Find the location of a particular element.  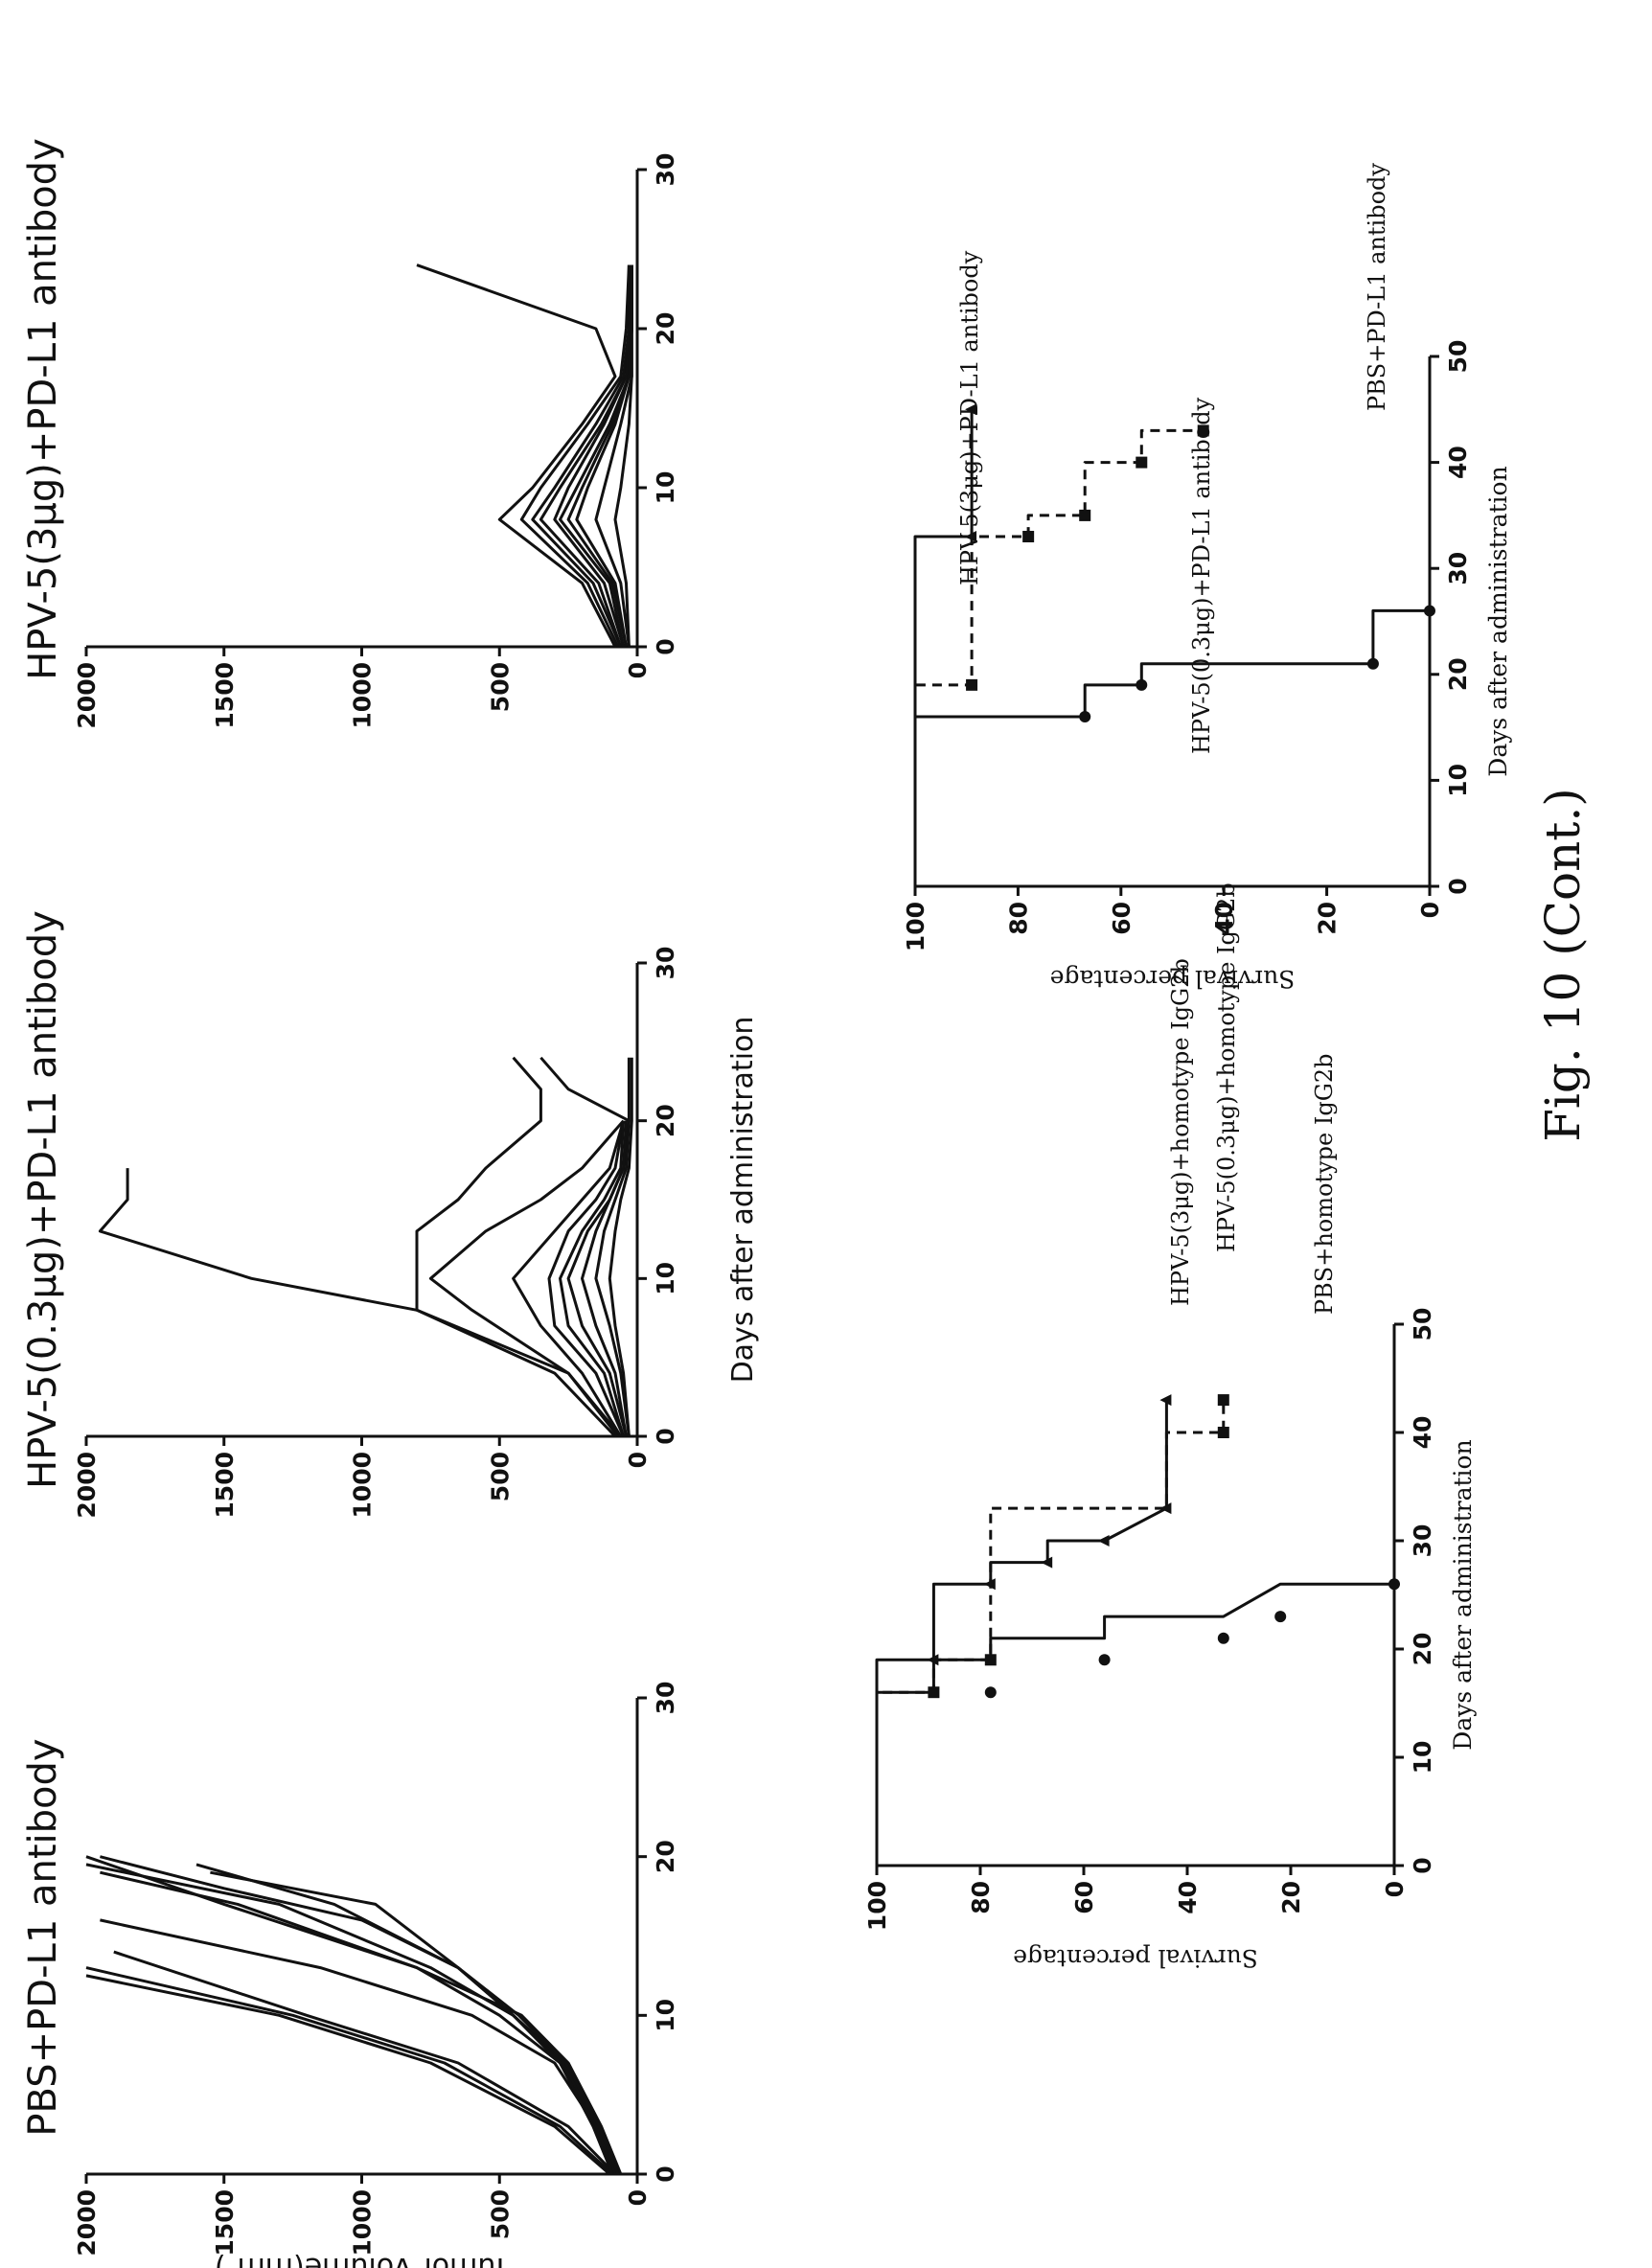

series-label: PBS+homotype IgG2b is located at coordinates (1324, 1185).